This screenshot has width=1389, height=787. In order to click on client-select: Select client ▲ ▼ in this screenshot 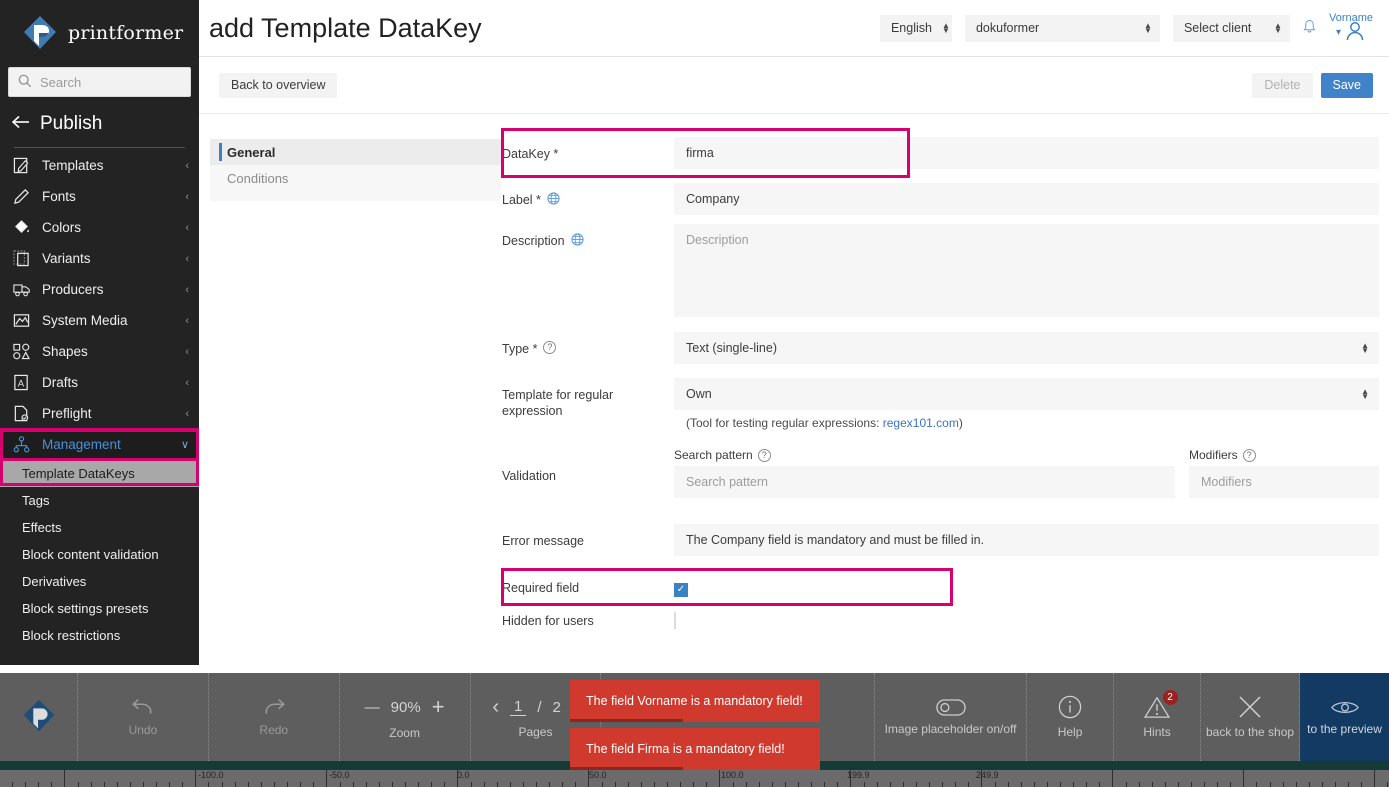, I will do `click(1231, 28)`.